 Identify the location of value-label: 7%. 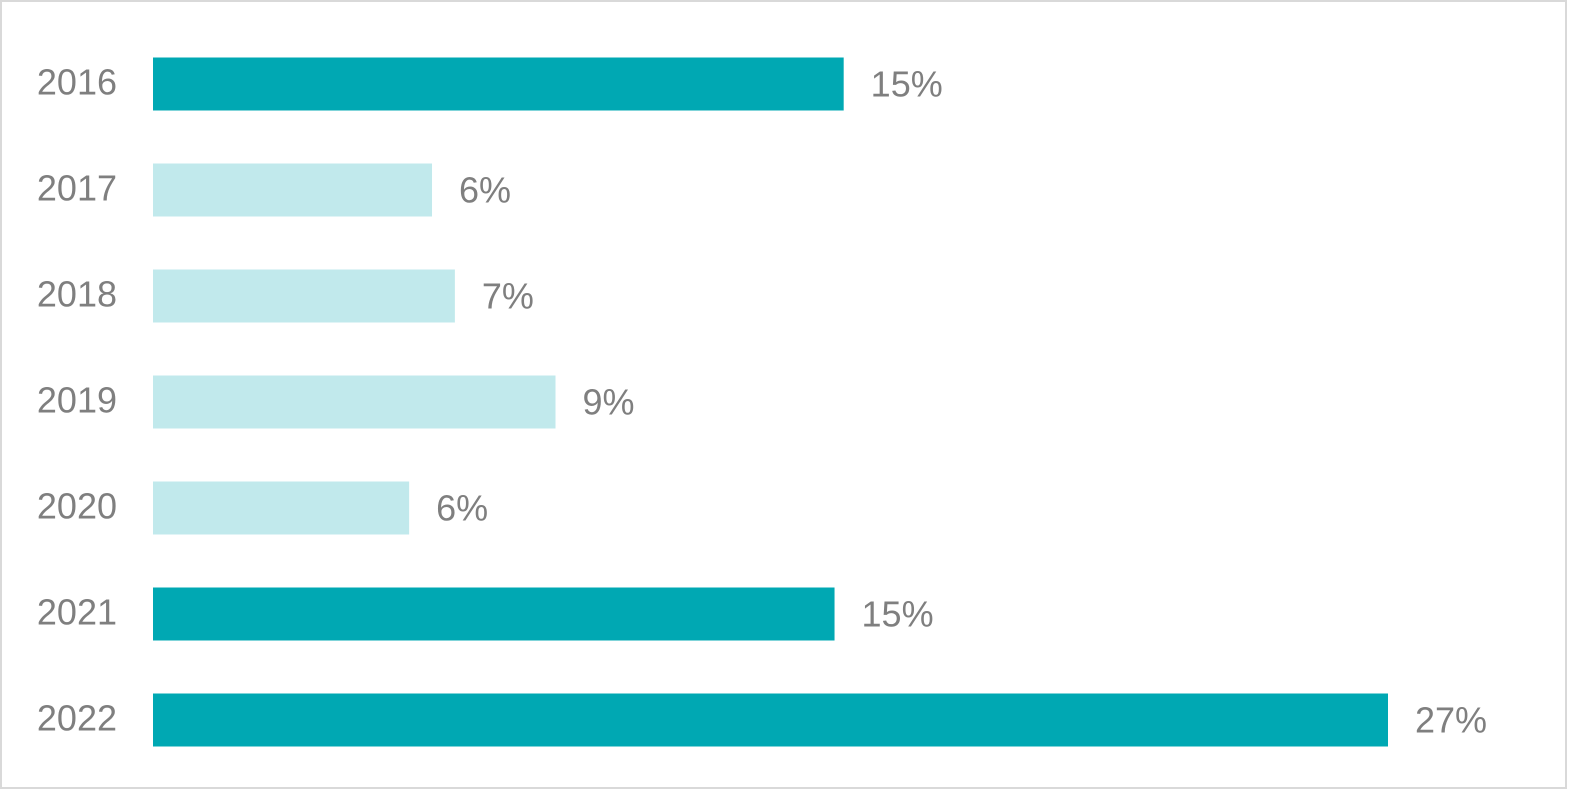
(508, 296).